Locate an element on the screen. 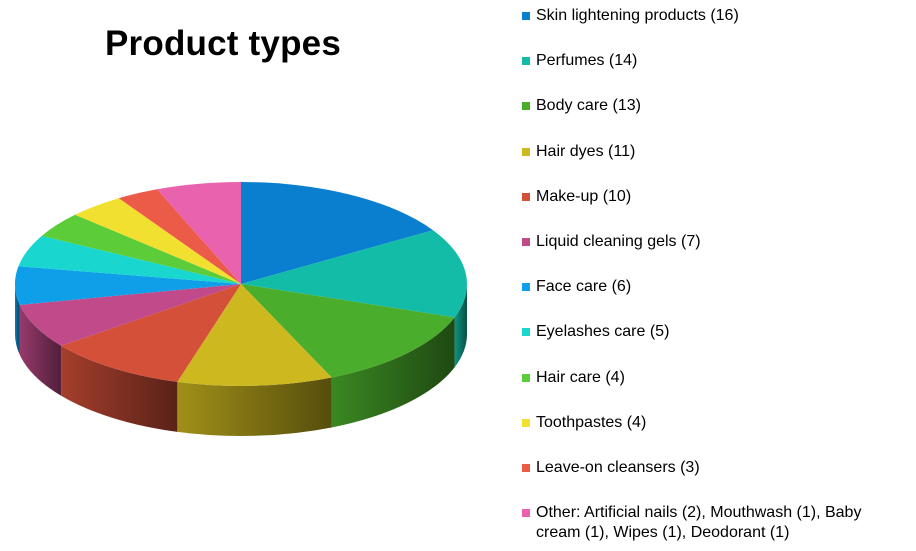 This screenshot has width=916, height=551. legend-label: Toothpastes (4) is located at coordinates (591, 422).